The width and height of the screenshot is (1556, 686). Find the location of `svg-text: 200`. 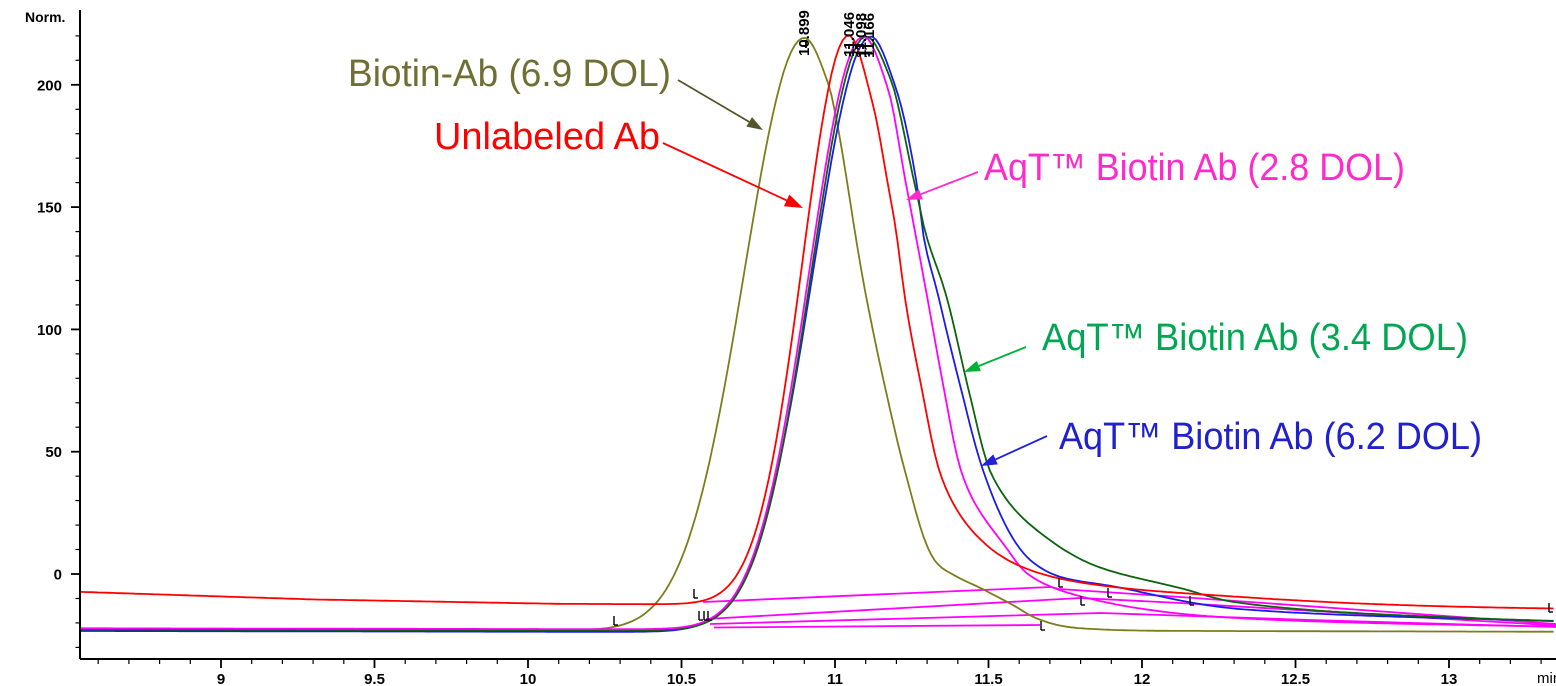

svg-text: 200 is located at coordinates (49, 85).